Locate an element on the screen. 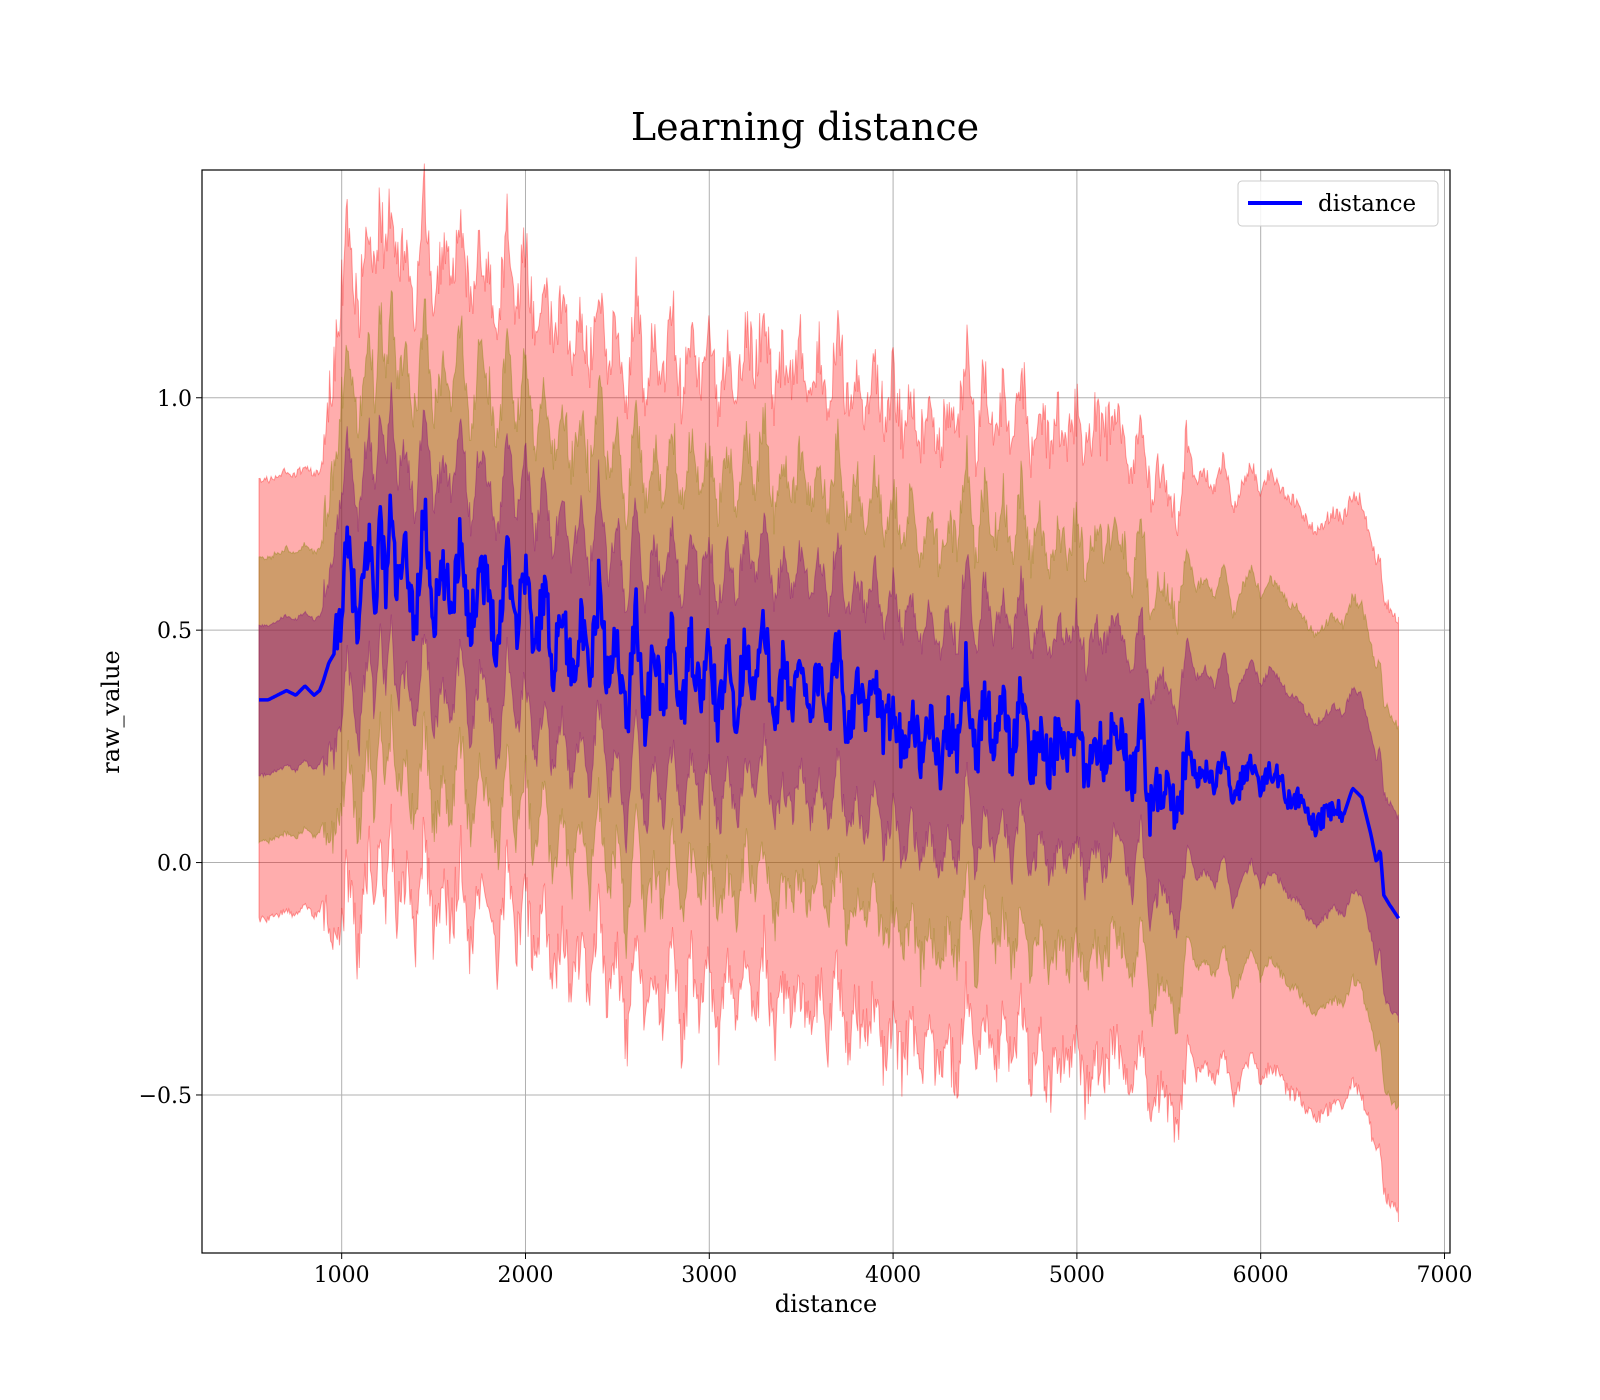  y-tick-label: −0.5 is located at coordinates (165, 1096).